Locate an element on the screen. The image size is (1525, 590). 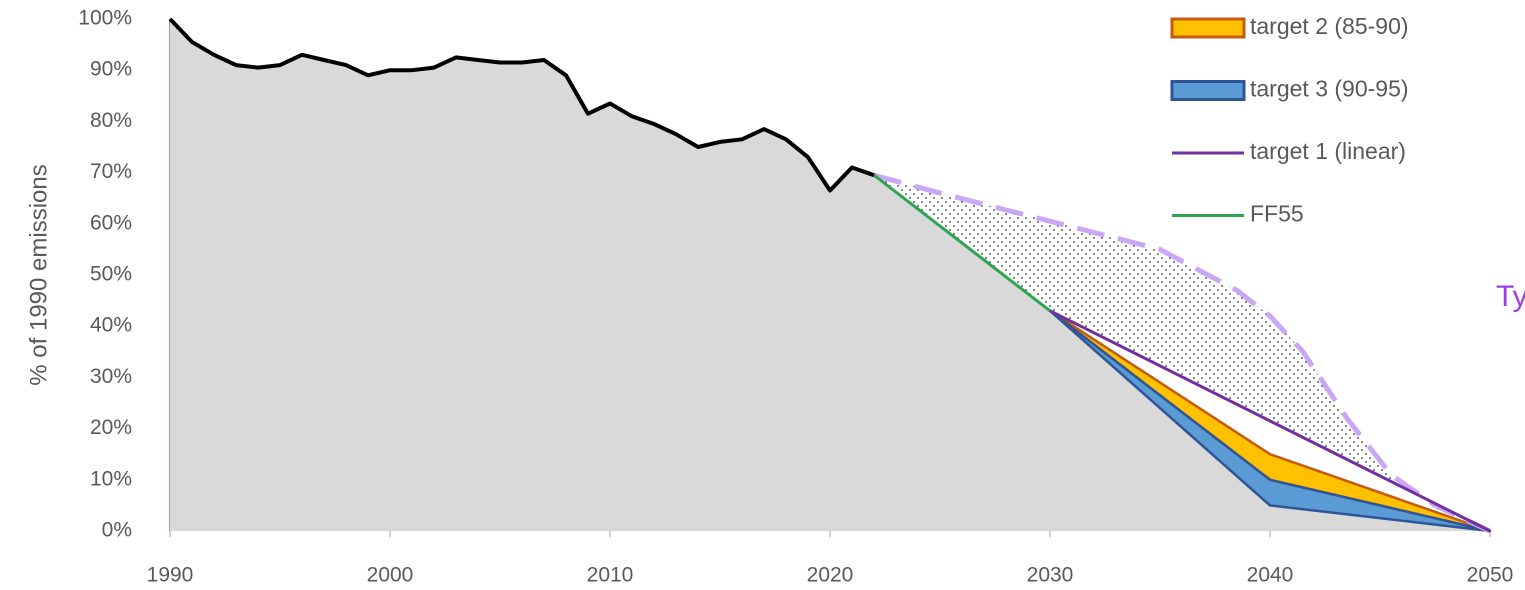
x-tick-label: 1990 is located at coordinates (170, 575).